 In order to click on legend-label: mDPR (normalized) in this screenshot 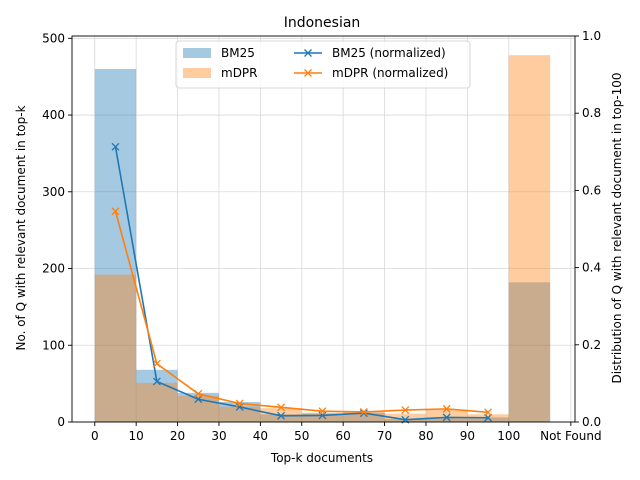, I will do `click(390, 73)`.